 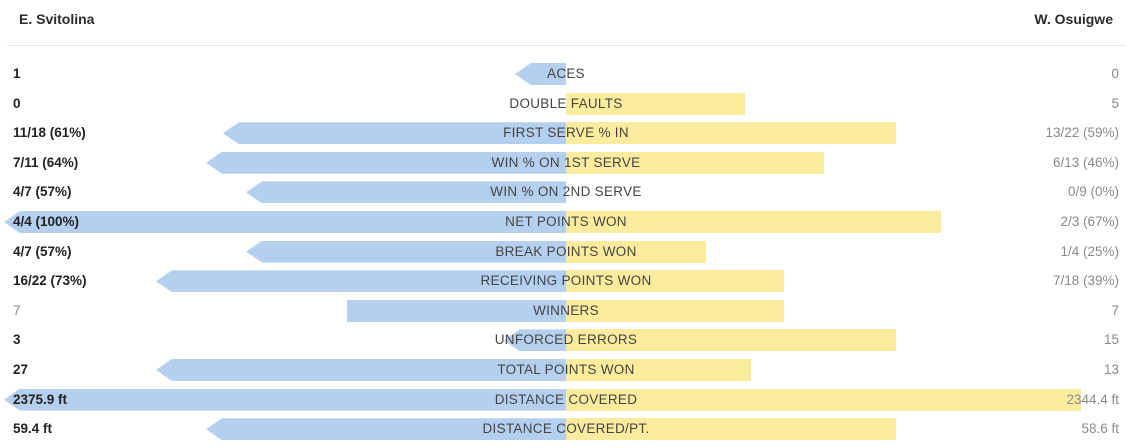 I want to click on stat-label: TOTAL POINTS WON, so click(x=566, y=369).